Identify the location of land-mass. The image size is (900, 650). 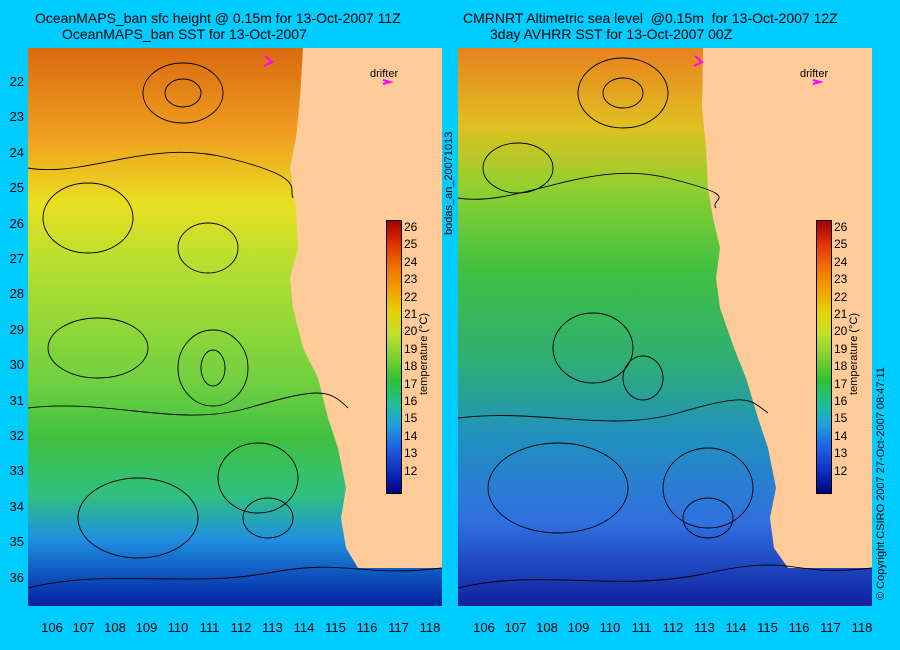
(366, 308).